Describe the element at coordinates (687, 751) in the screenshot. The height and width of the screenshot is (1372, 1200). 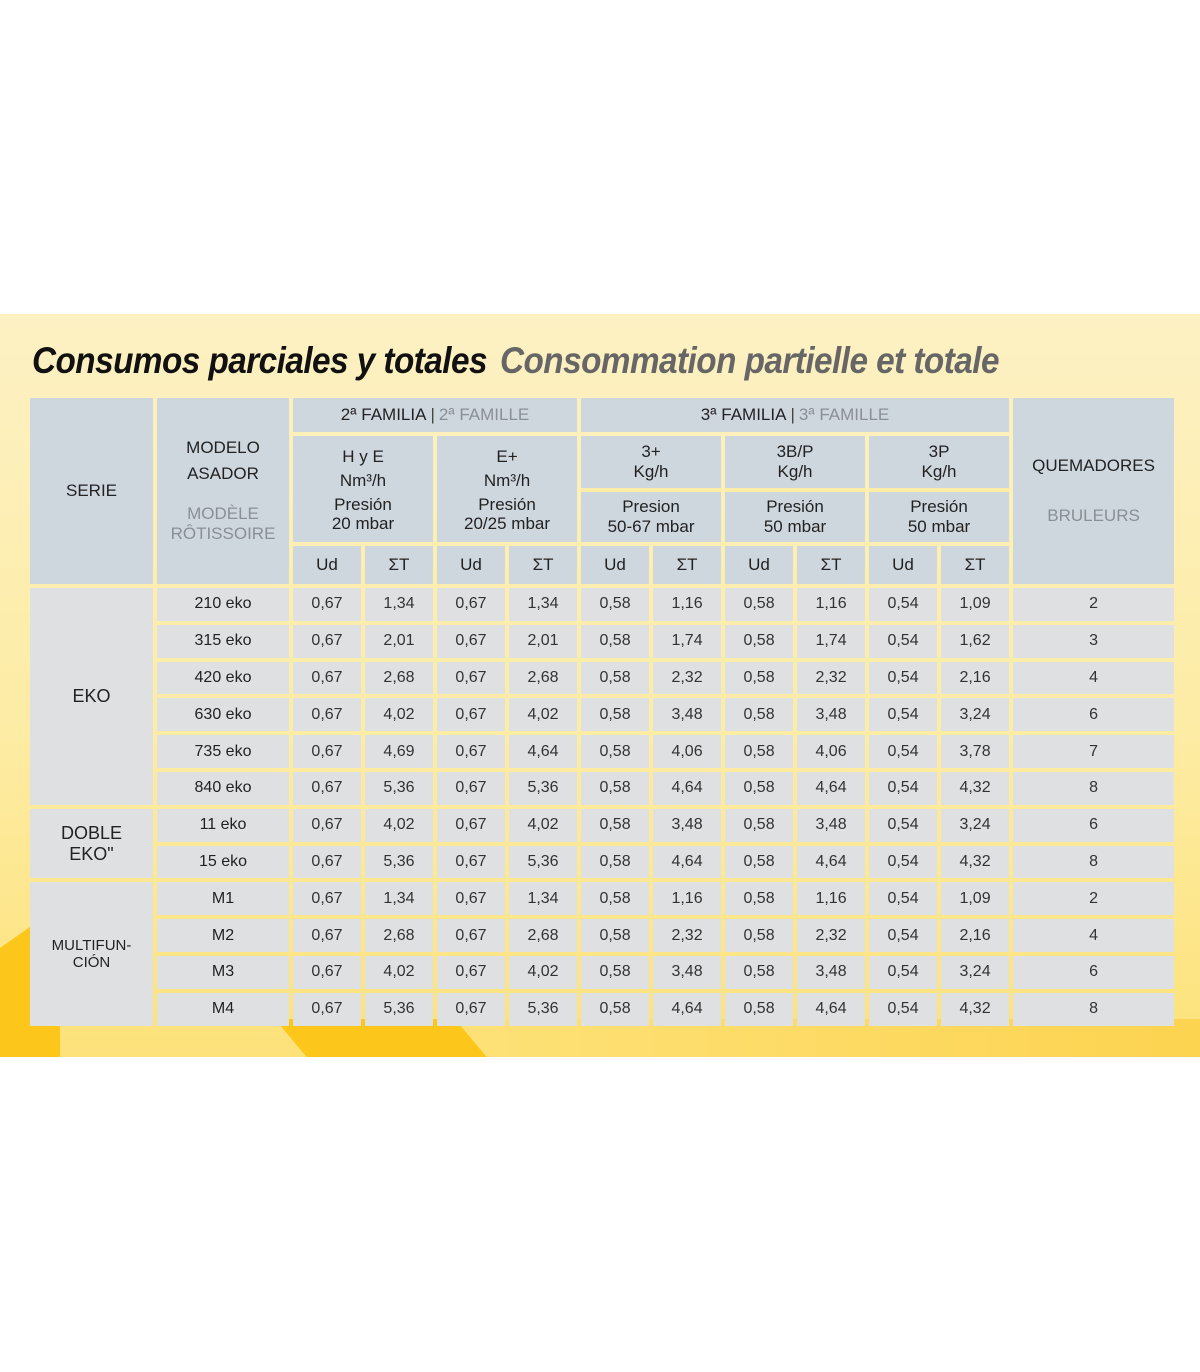
I see `sigma-value-cell: 4,06` at that location.